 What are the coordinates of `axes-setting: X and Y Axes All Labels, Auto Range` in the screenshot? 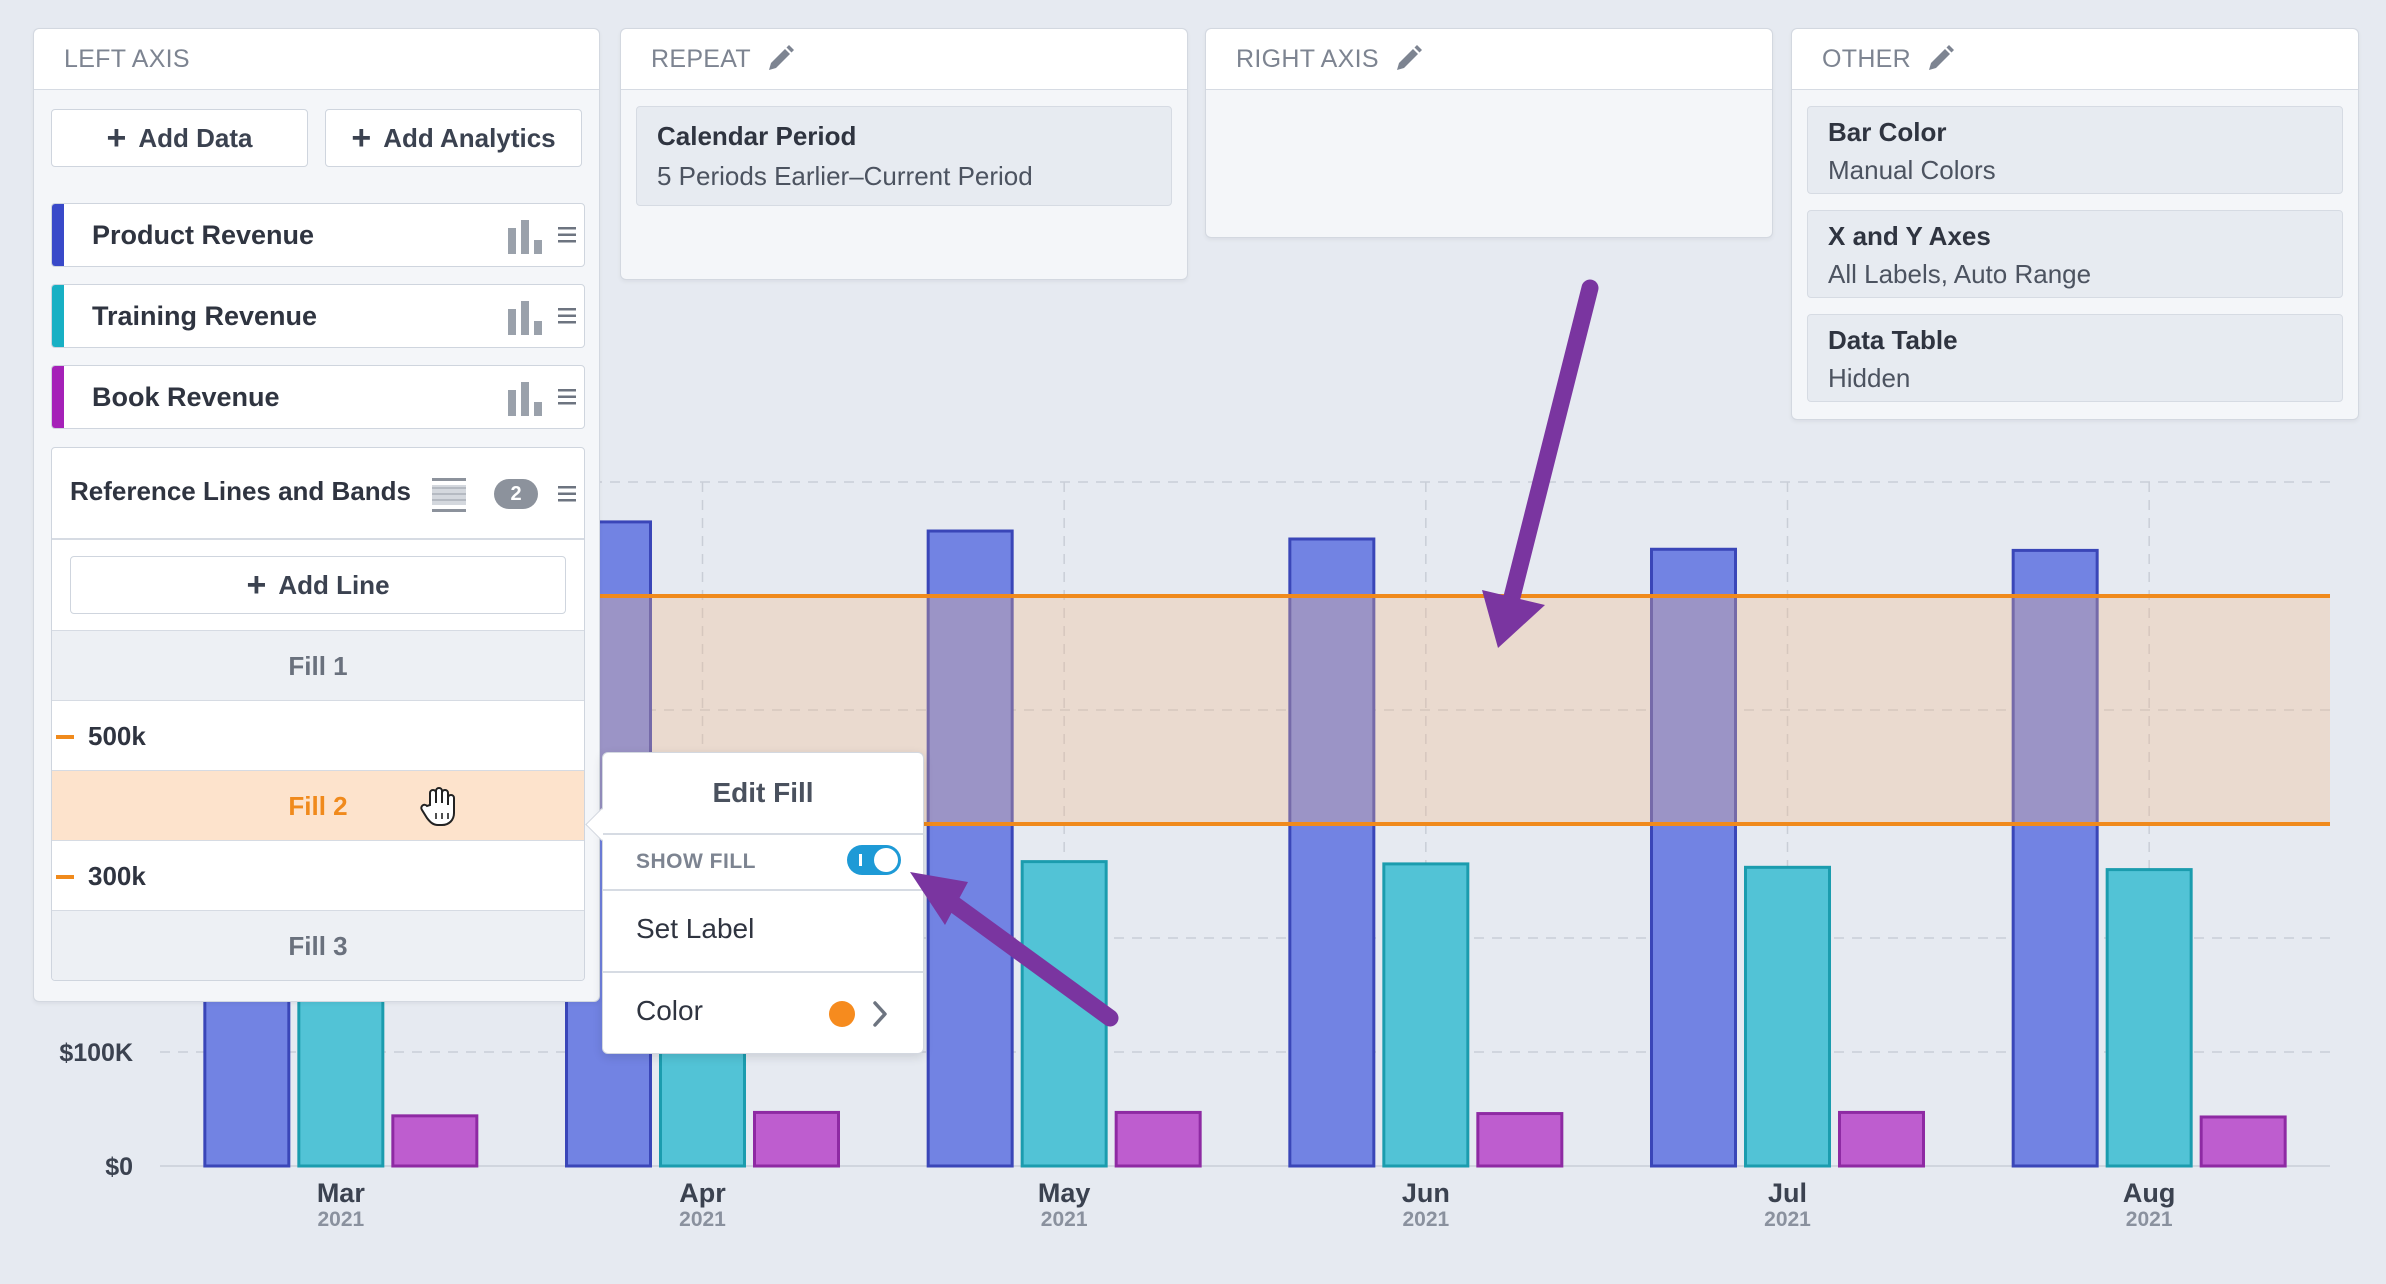 It's located at (2075, 254).